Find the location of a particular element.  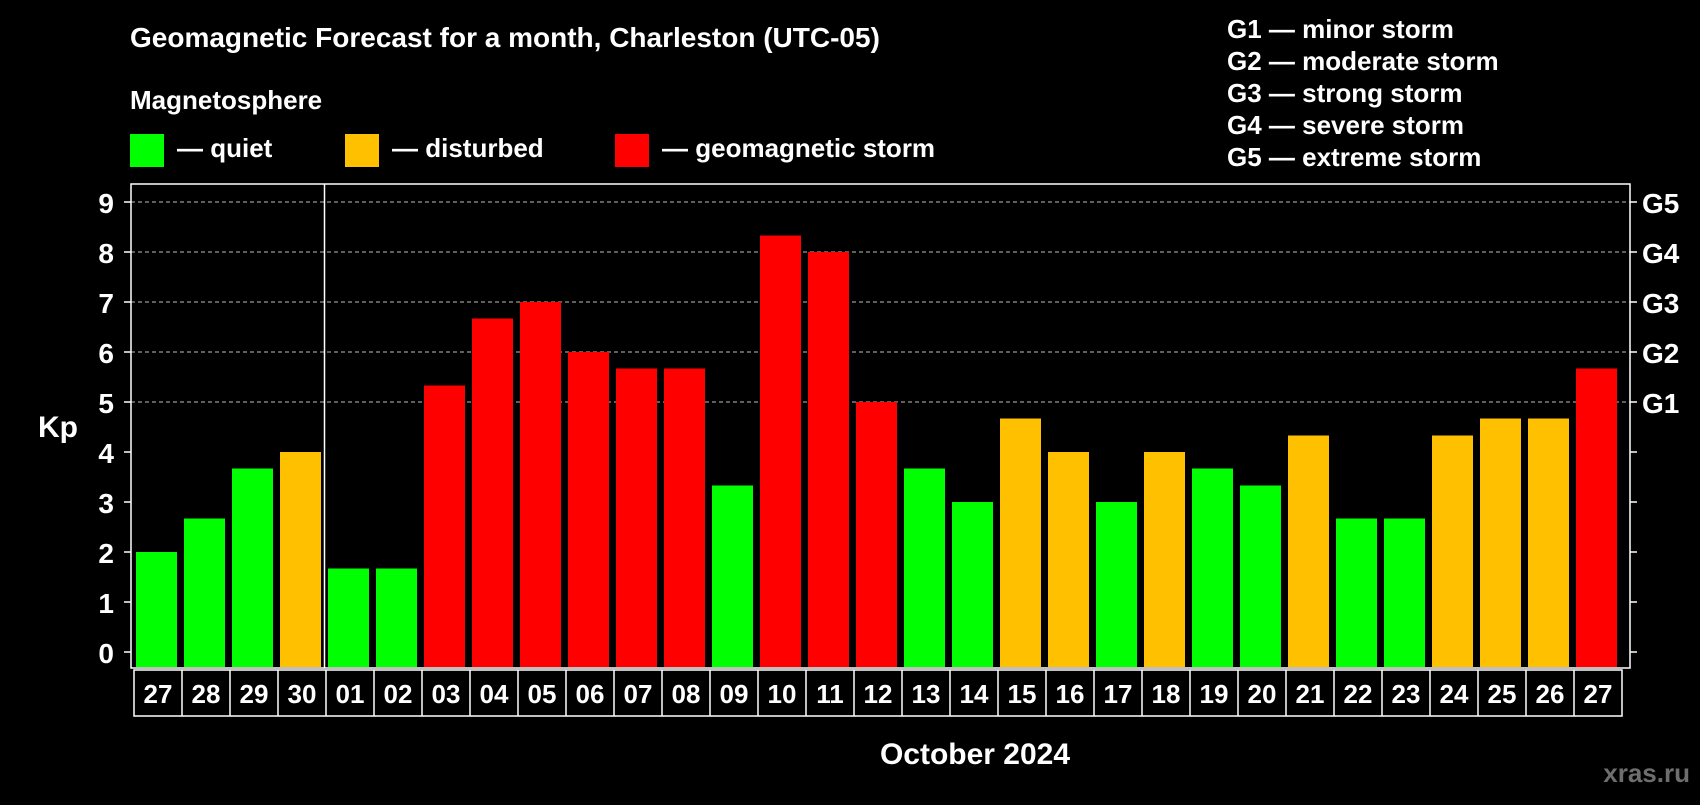

x-tick-label: 09 is located at coordinates (734, 694).